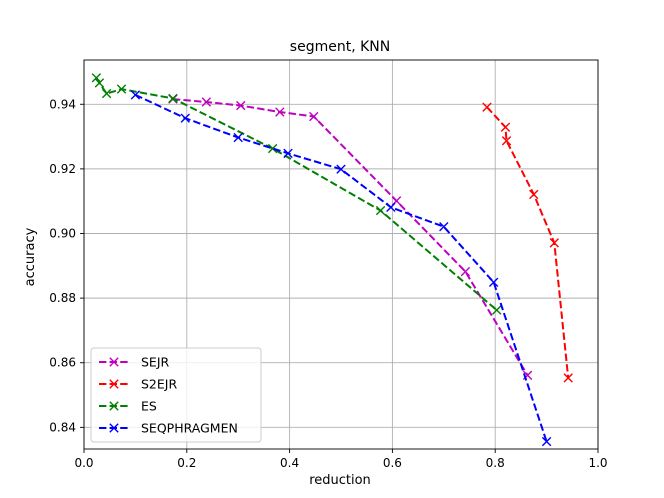  Describe the element at coordinates (340, 47) in the screenshot. I see `chart-title: segment, KNN` at that location.